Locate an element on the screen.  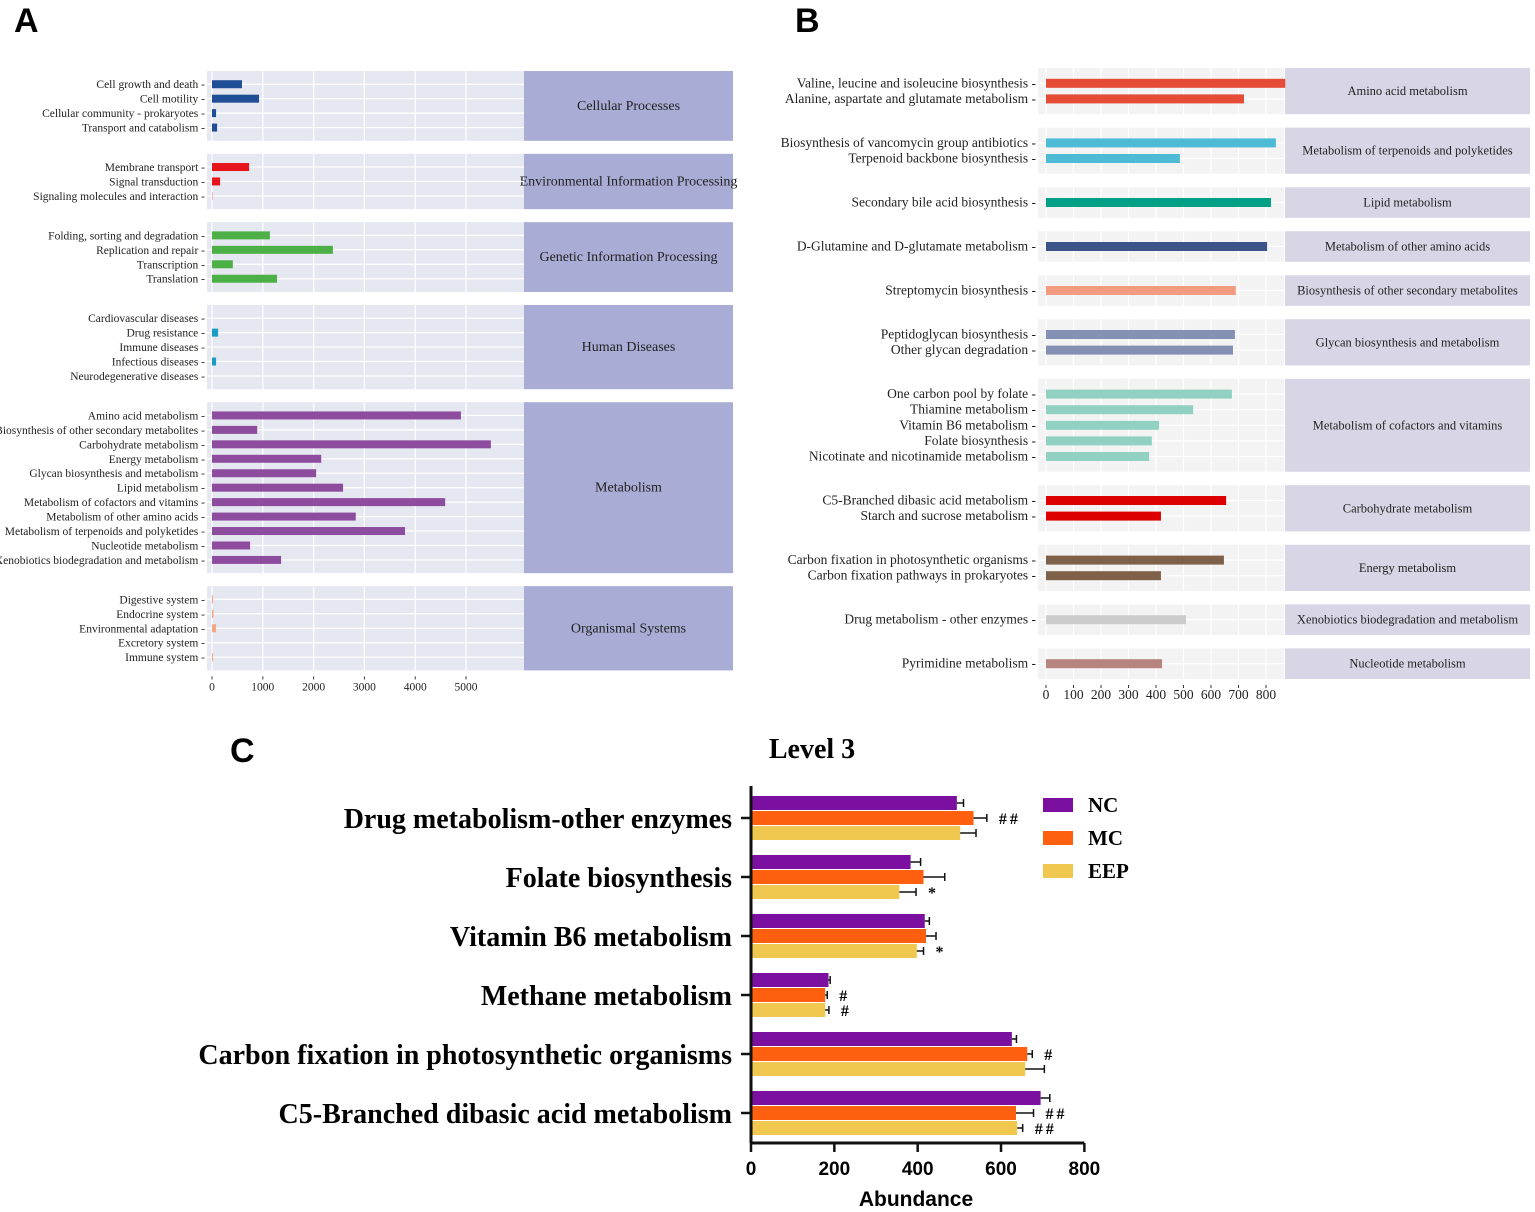
category-label: Vitamin B6 metabolism is located at coordinates (591, 937).